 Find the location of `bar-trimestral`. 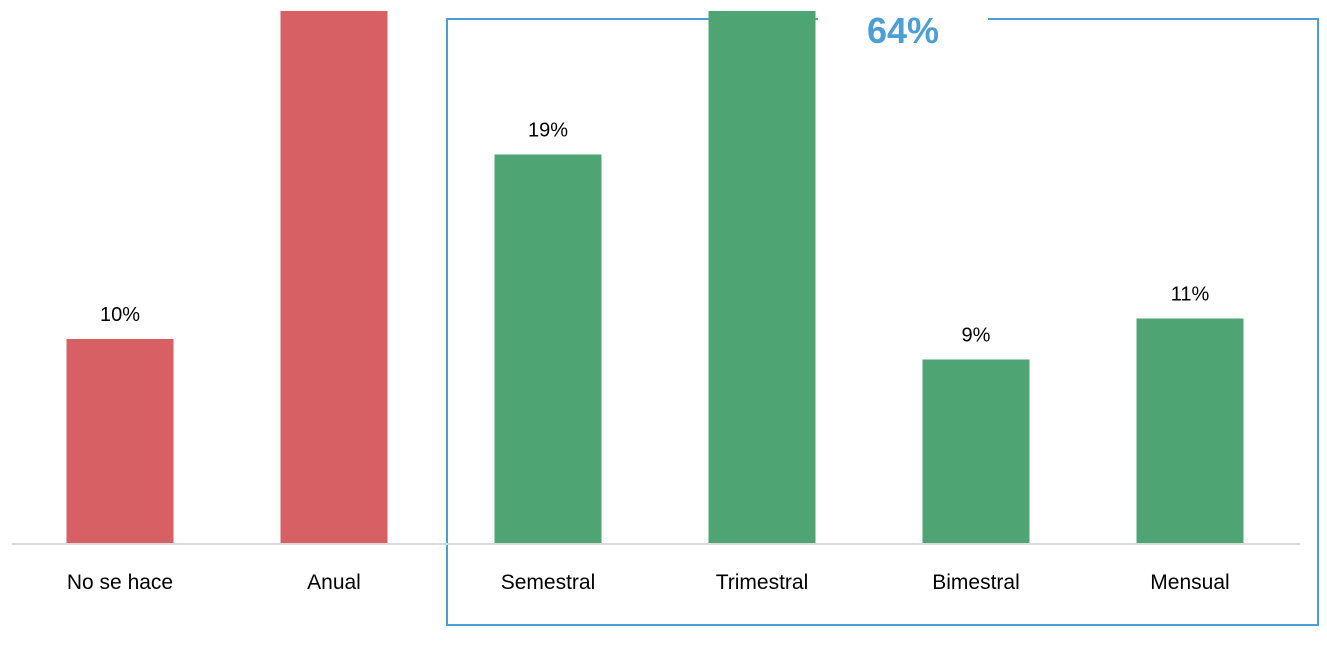

bar-trimestral is located at coordinates (762, 277).